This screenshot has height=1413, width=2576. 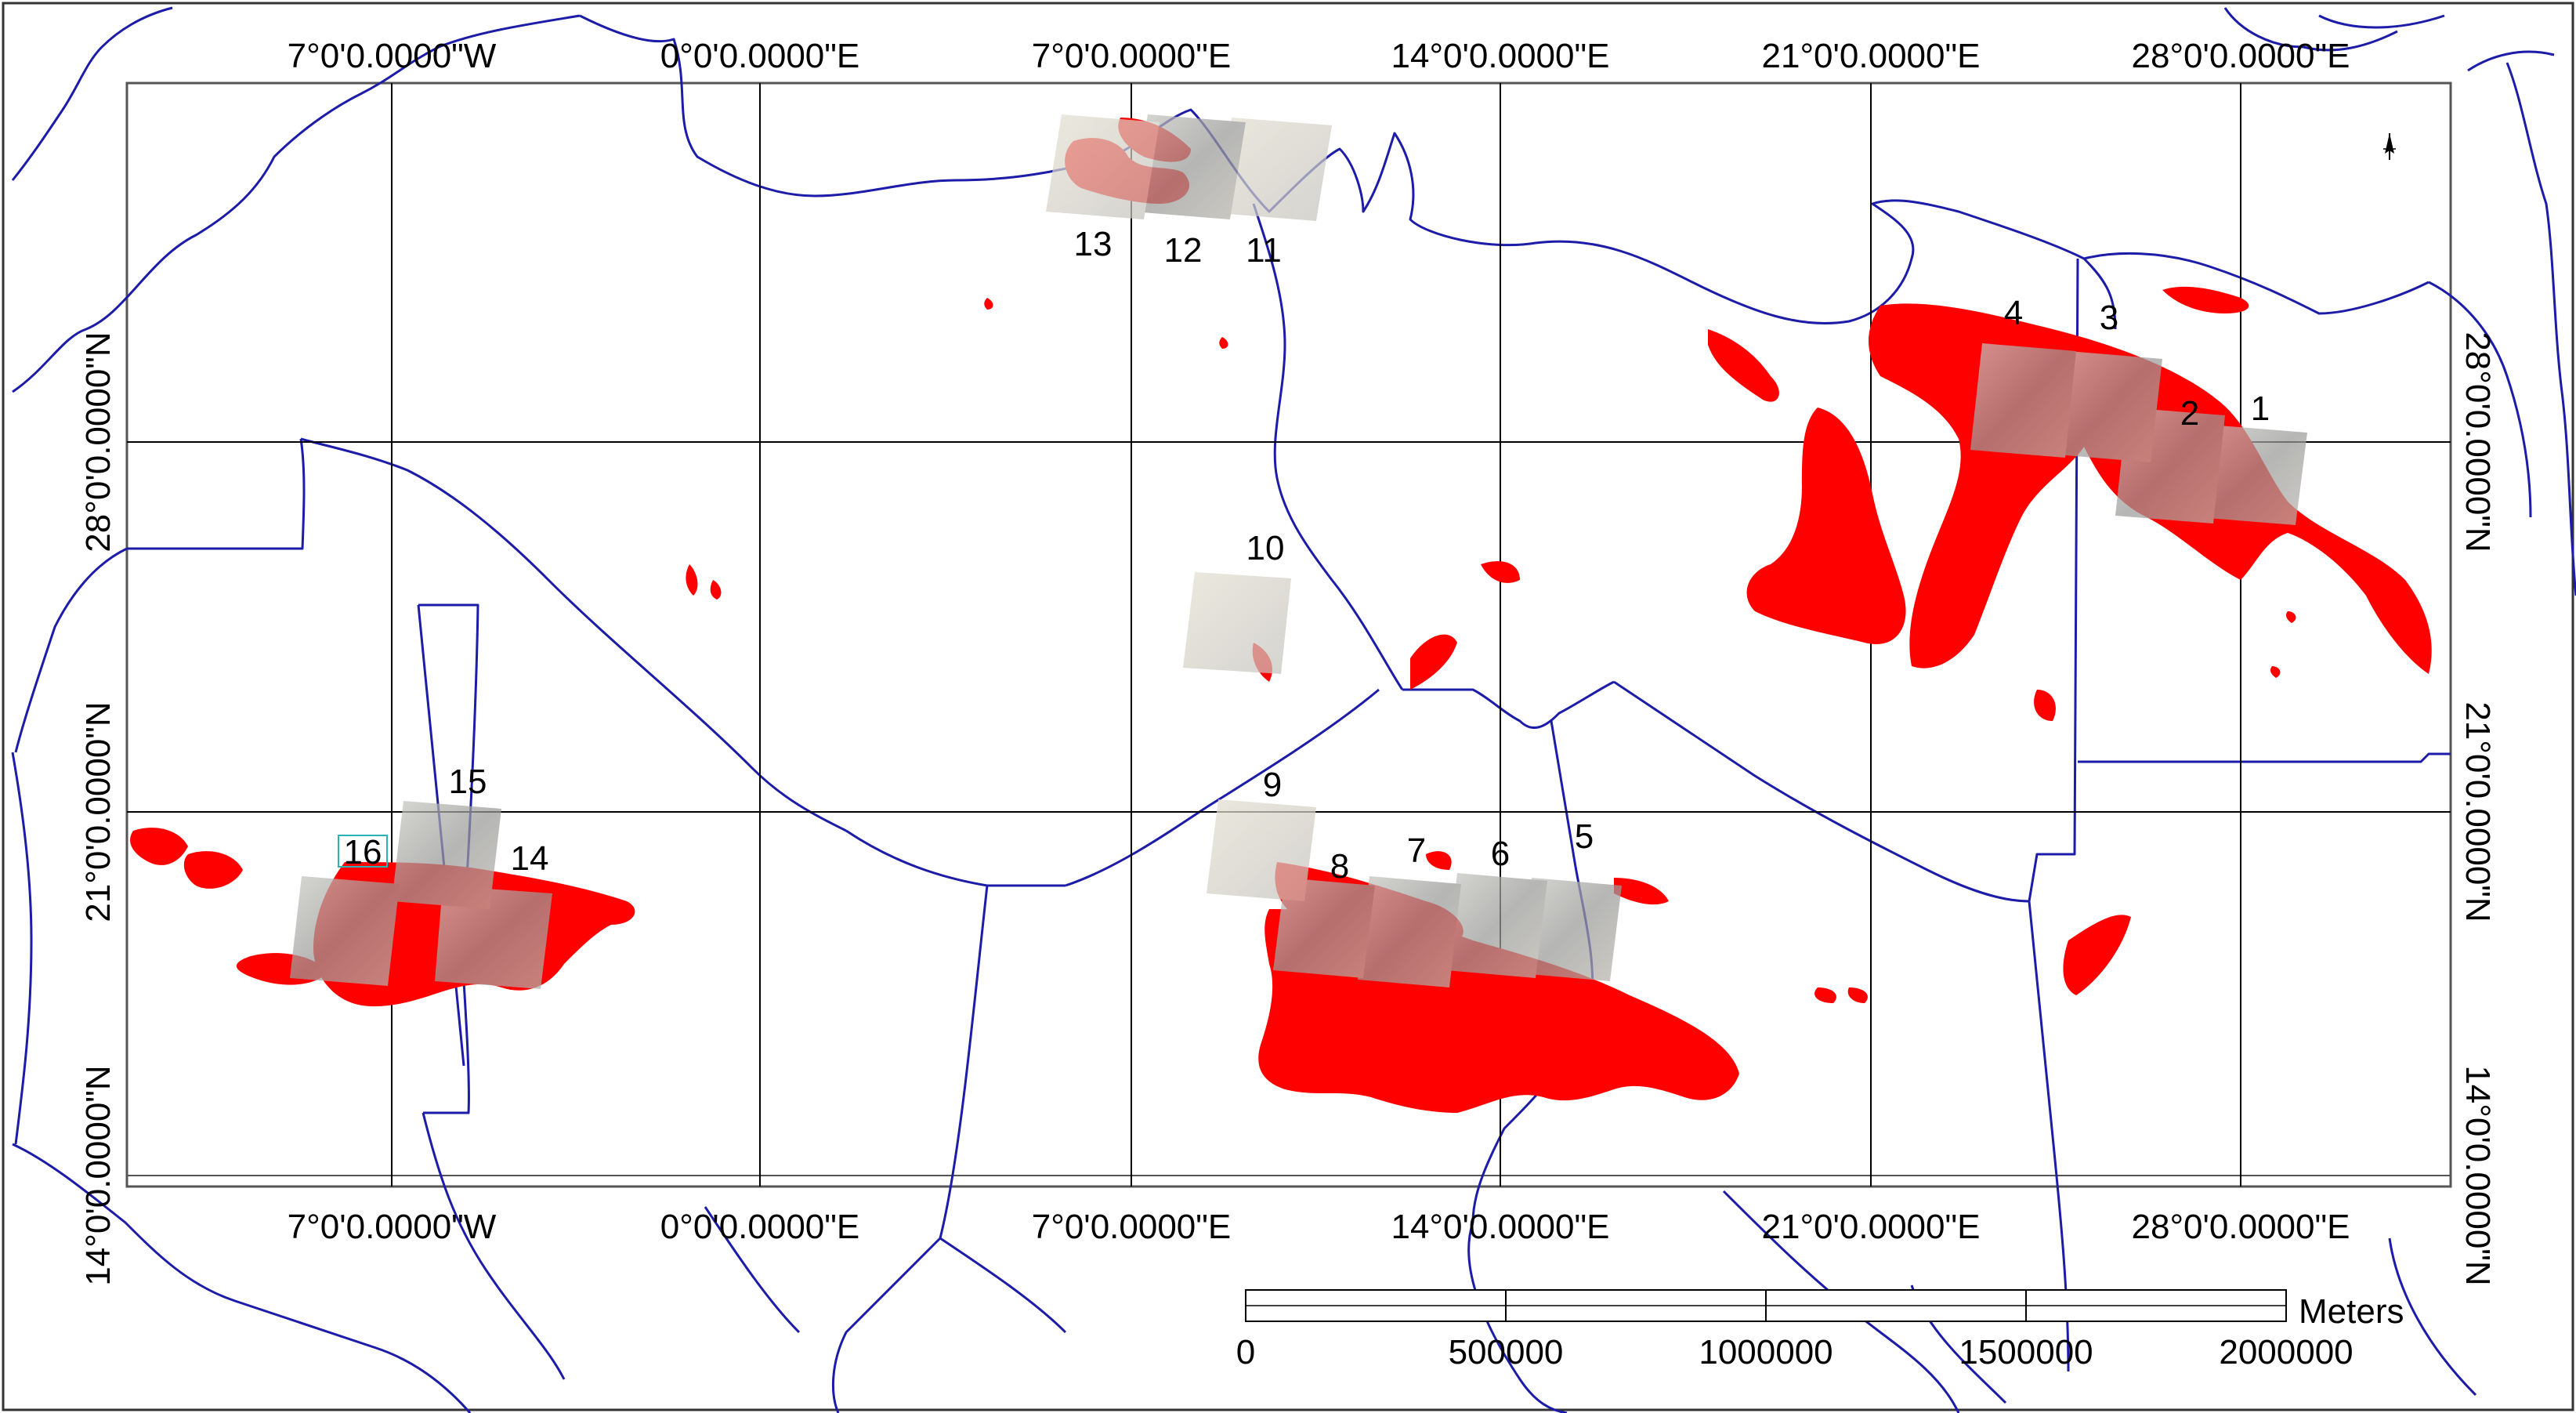 I want to click on scene-label: 11, so click(x=1264, y=250).